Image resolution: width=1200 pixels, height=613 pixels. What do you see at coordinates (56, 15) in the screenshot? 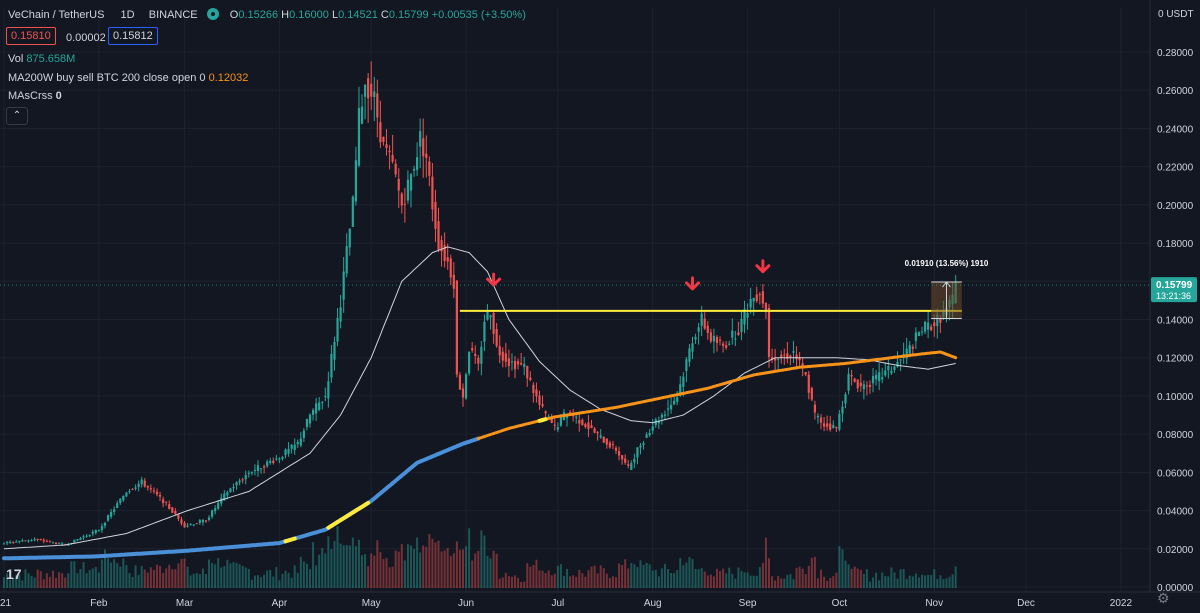
I see `symbol-name: VeChain / TetherUS` at bounding box center [56, 15].